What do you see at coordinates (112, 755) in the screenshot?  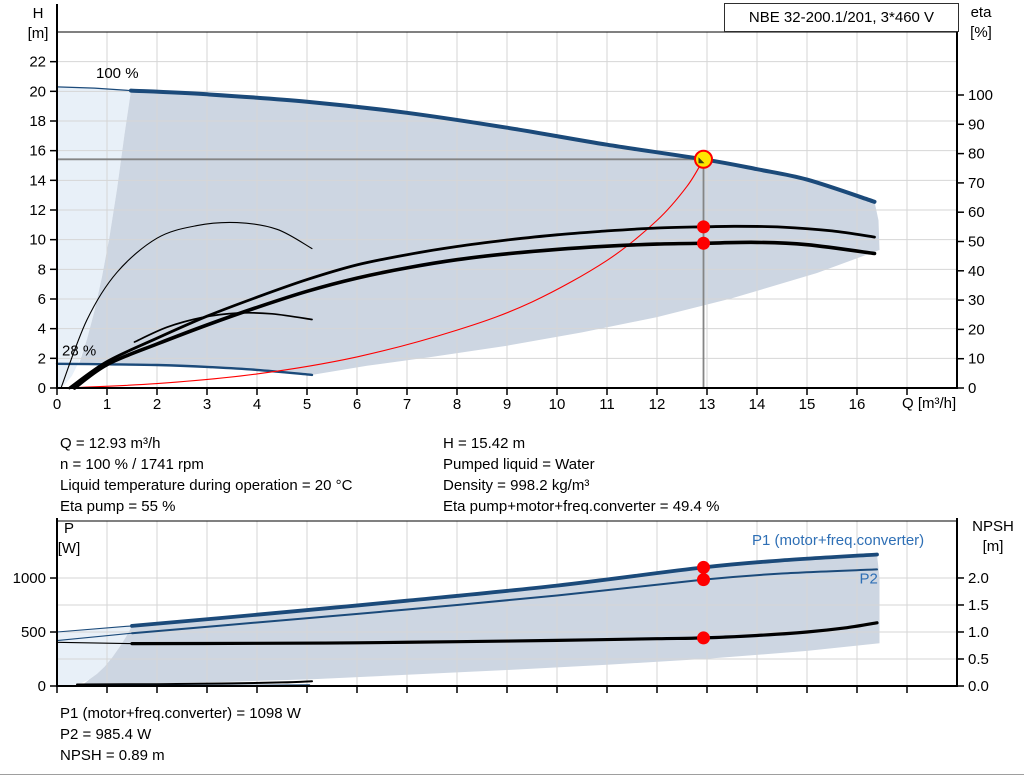 I see `info-npsh: NPSH = 0.89 m` at bounding box center [112, 755].